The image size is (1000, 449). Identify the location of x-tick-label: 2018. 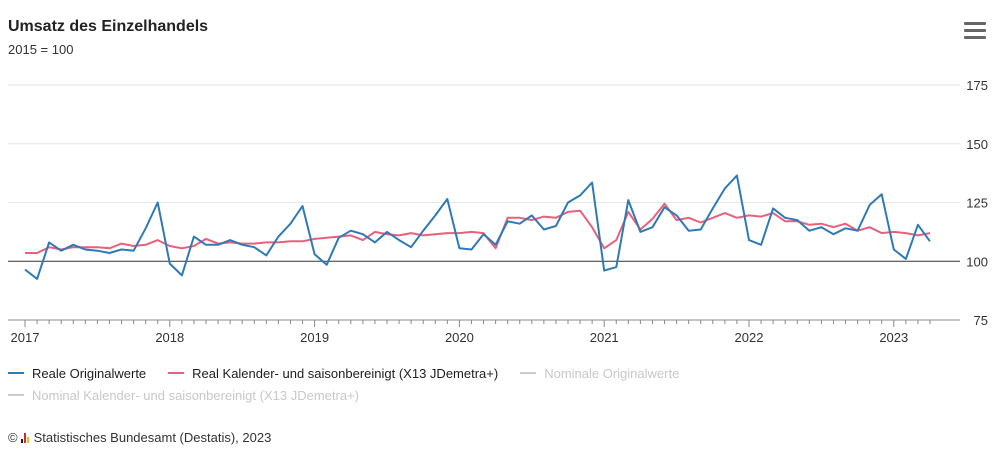
(169, 337).